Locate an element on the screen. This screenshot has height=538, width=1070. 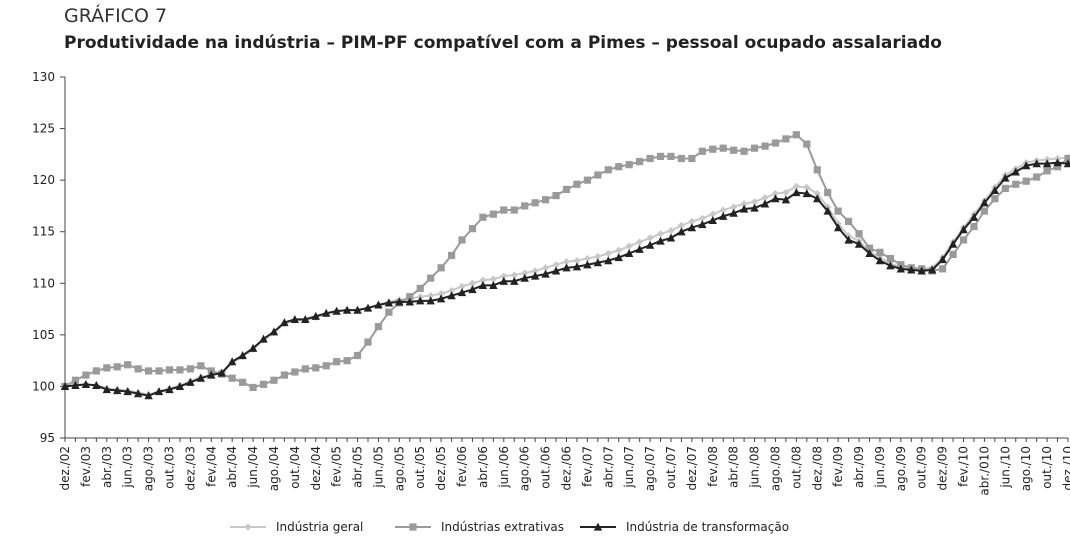
x-tick-label: dez./06 is located at coordinates (567, 468).